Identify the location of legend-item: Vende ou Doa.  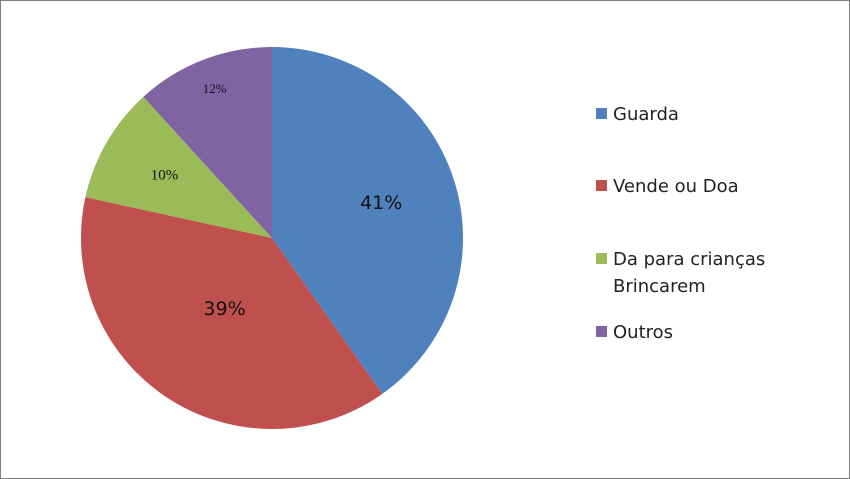
(706, 186).